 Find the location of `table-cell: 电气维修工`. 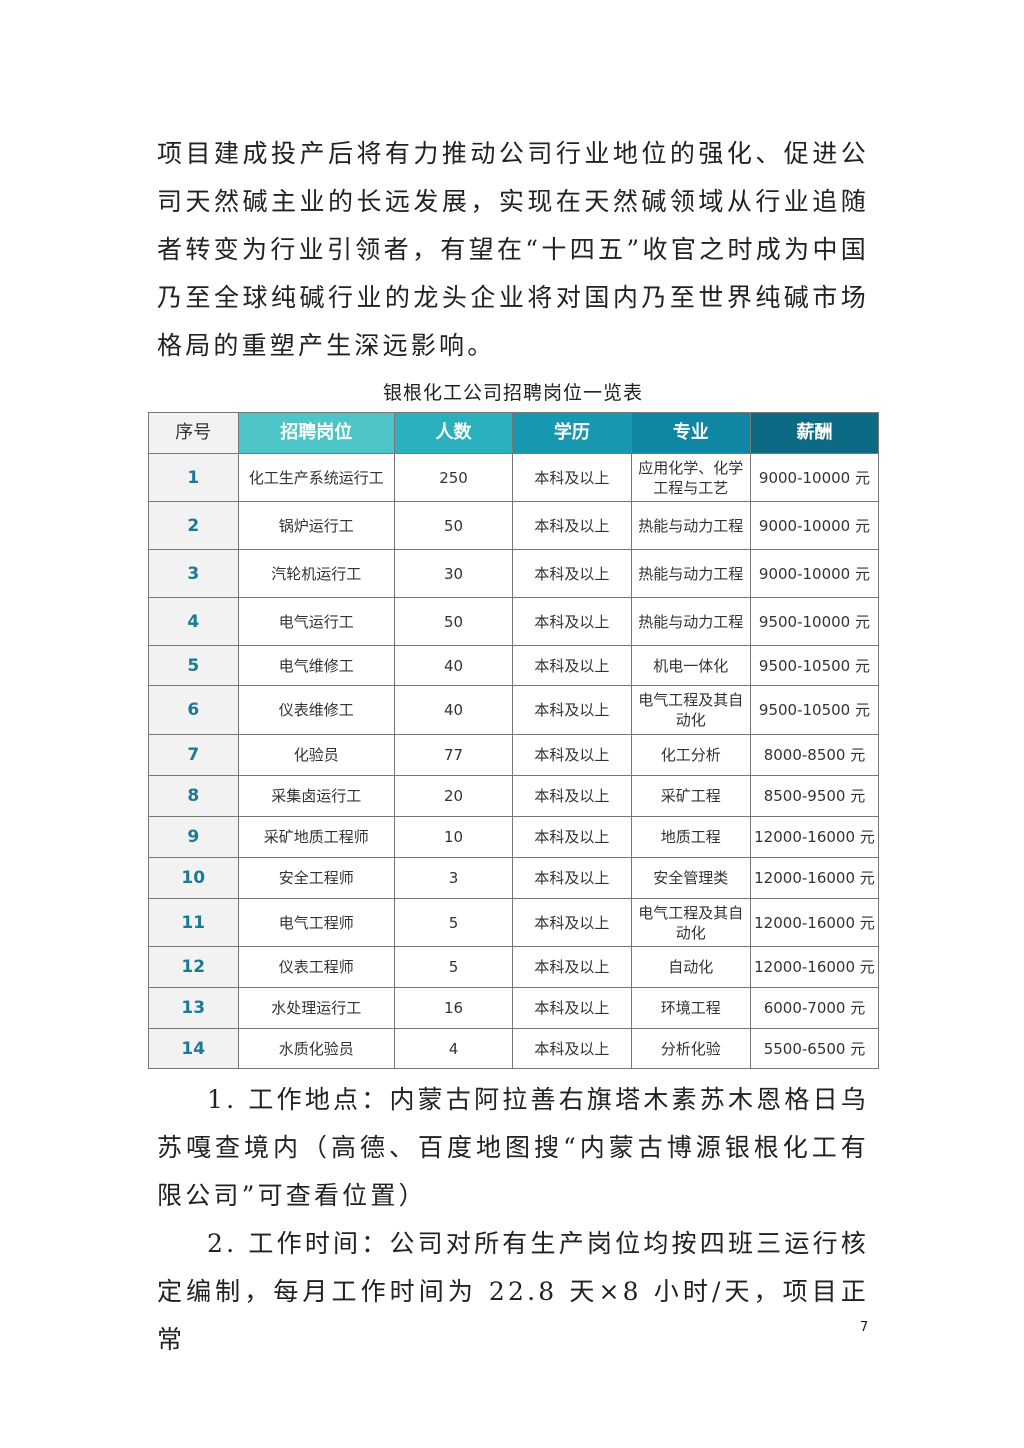

table-cell: 电气维修工 is located at coordinates (316, 665).